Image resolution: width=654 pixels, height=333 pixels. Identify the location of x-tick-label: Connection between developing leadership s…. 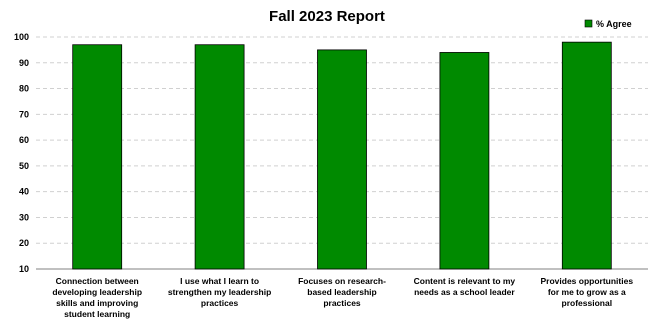
(97, 297).